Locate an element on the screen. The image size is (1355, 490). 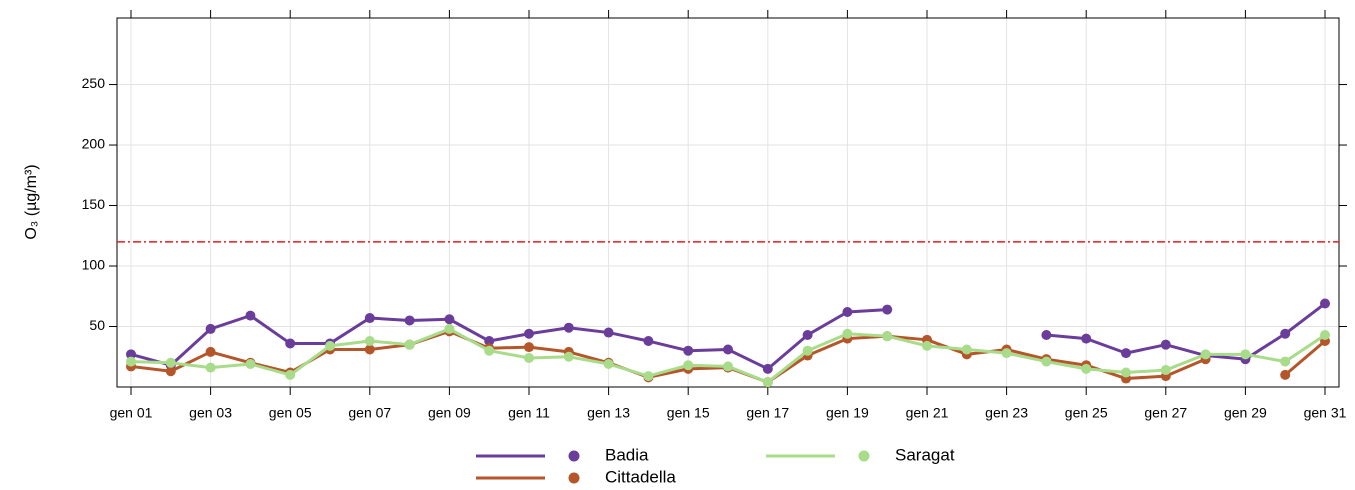
y-tick-label: 250 is located at coordinates (94, 83).